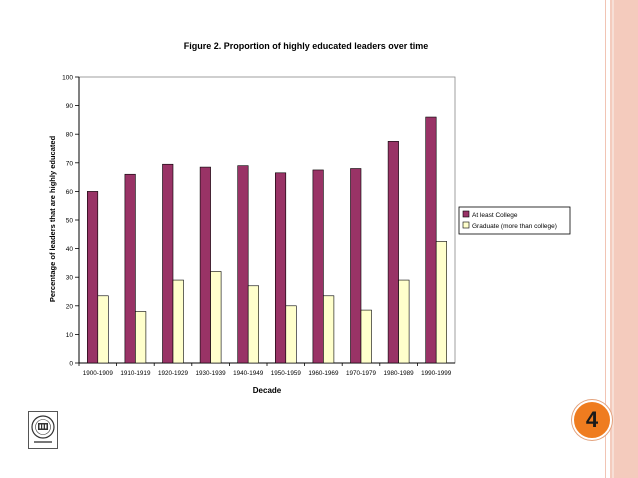 The height and width of the screenshot is (478, 638). I want to click on y-tick-label: 60, so click(70, 192).